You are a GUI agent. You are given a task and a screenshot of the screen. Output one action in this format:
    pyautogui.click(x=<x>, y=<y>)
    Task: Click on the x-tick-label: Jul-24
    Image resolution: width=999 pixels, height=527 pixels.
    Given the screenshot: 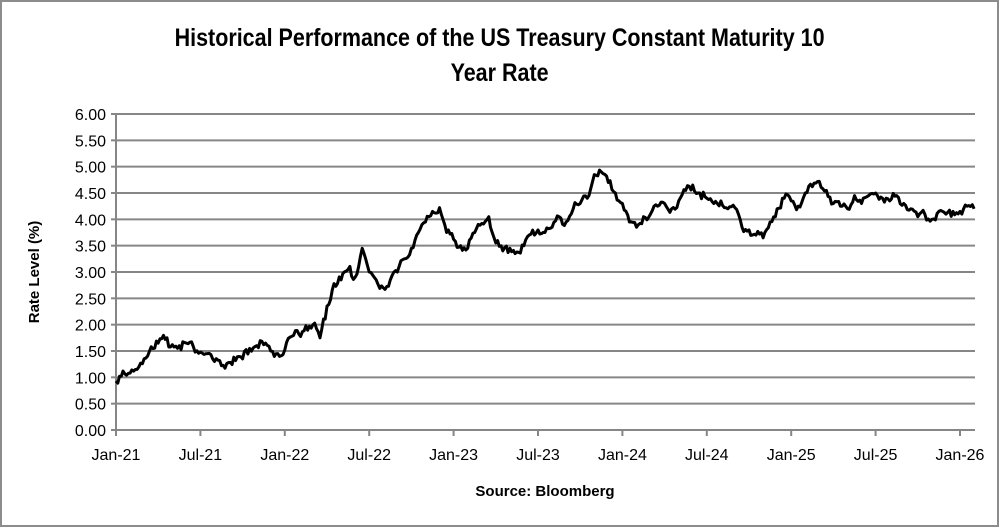 What is the action you would take?
    pyautogui.click(x=707, y=455)
    